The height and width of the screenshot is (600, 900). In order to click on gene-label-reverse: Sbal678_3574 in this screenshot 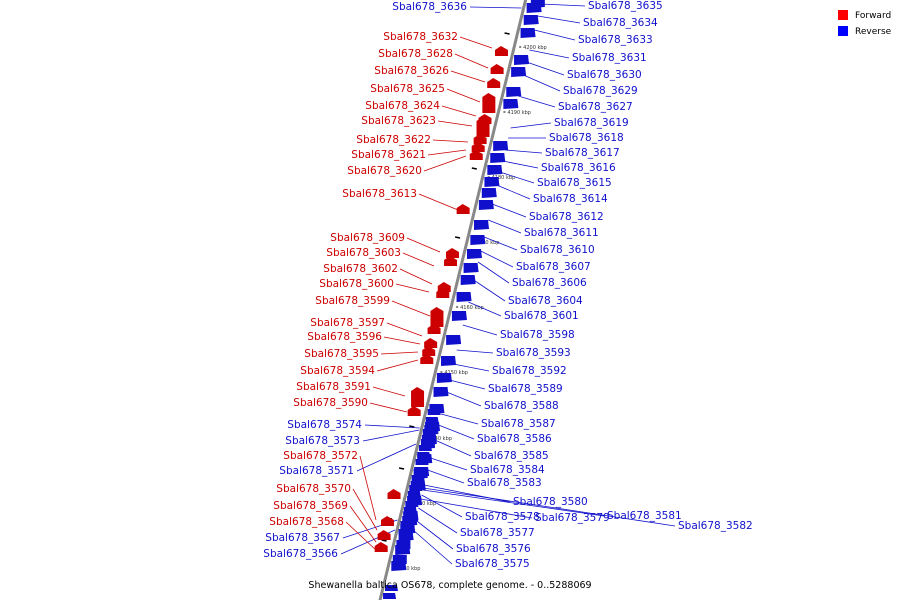, I will do `click(324, 425)`.